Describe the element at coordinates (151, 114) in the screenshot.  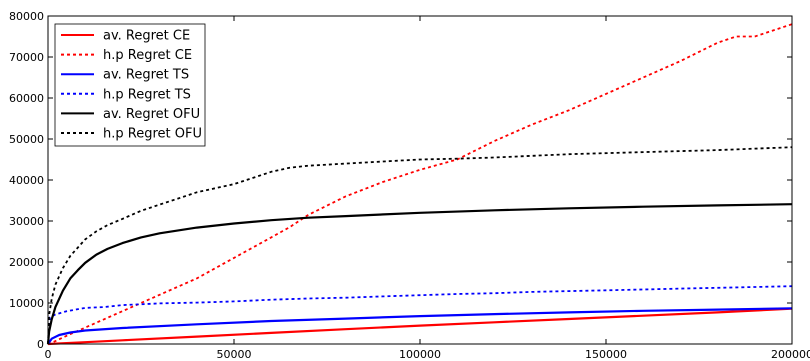
I see `legend-label-4: av. Regret OFU` at that location.